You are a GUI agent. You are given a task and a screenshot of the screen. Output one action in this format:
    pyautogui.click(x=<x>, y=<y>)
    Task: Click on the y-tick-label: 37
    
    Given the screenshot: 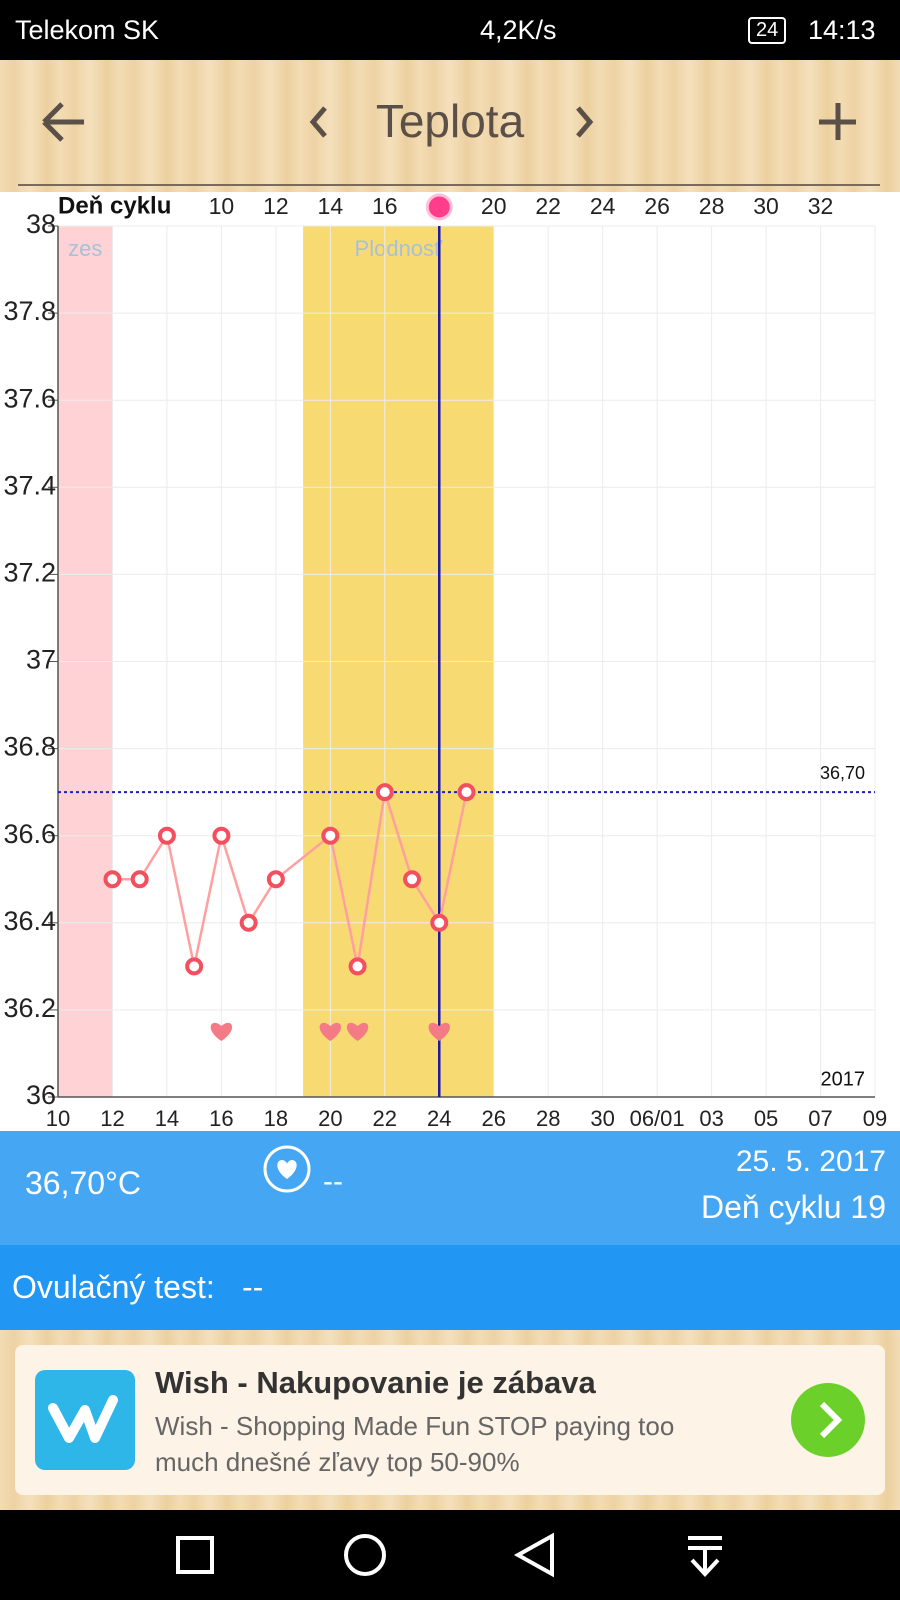 What is the action you would take?
    pyautogui.click(x=41, y=660)
    